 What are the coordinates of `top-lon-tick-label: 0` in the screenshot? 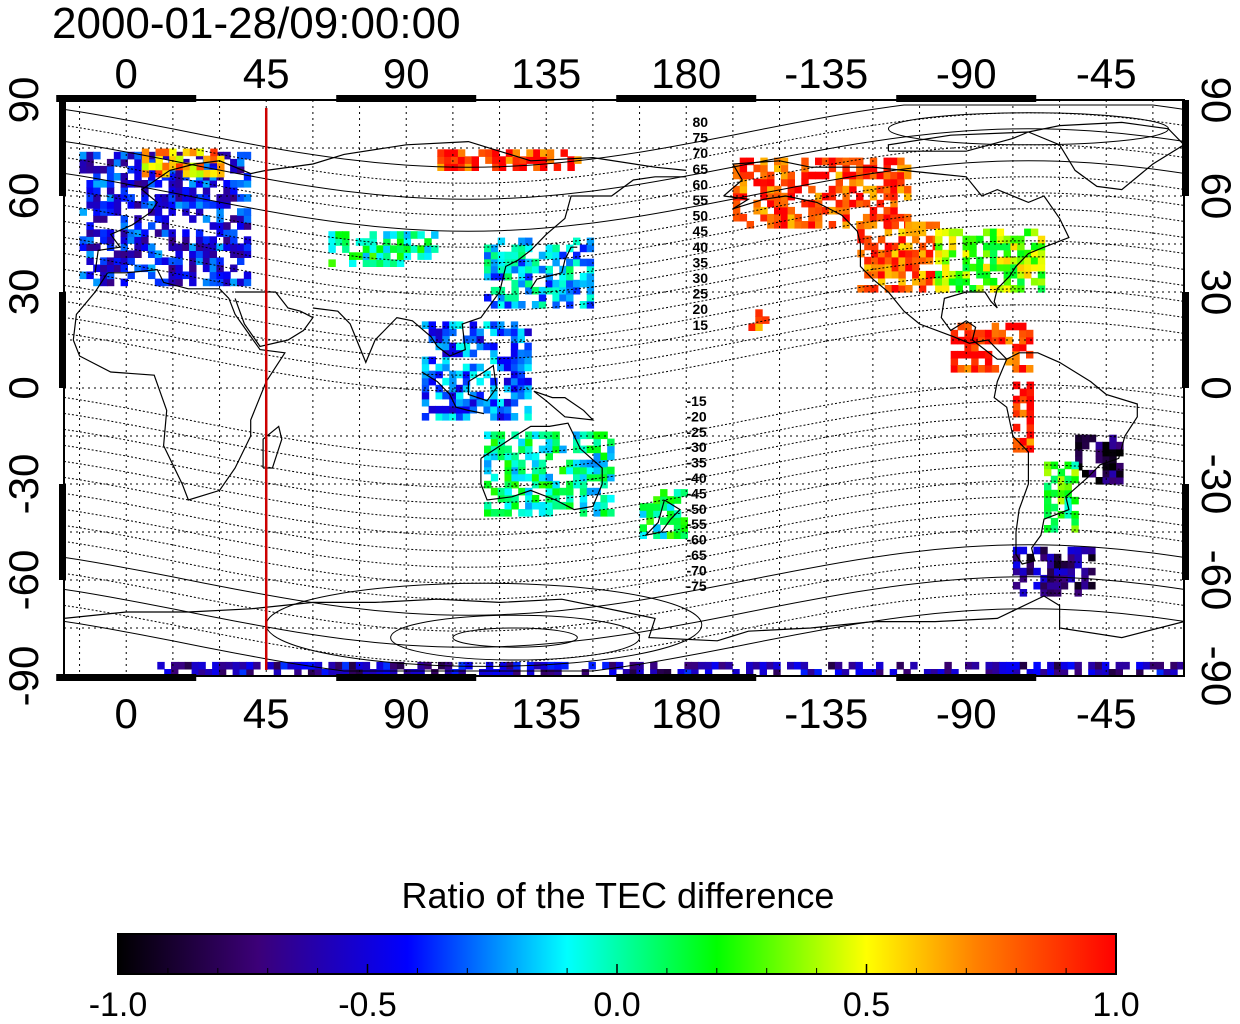 It's located at (126, 73).